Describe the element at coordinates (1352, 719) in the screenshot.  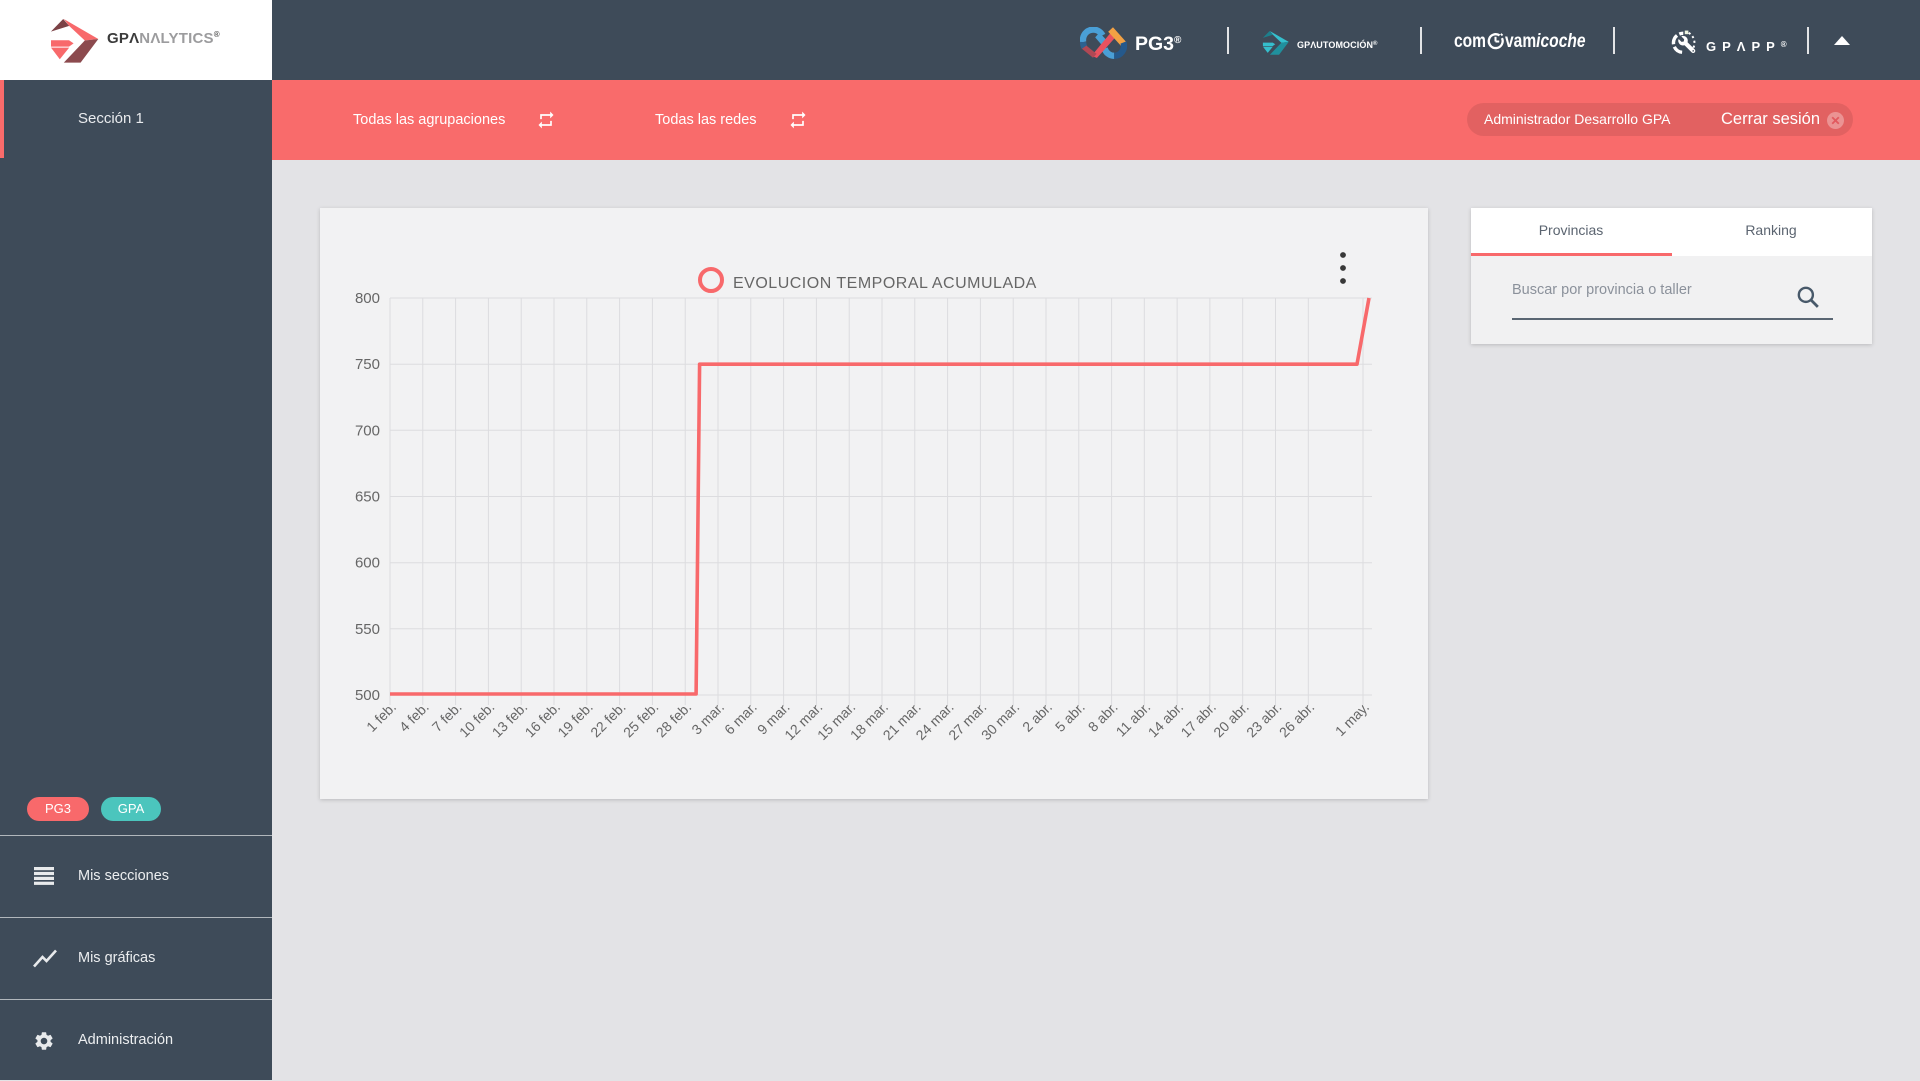
I see `svg-text: 1 may.` at that location.